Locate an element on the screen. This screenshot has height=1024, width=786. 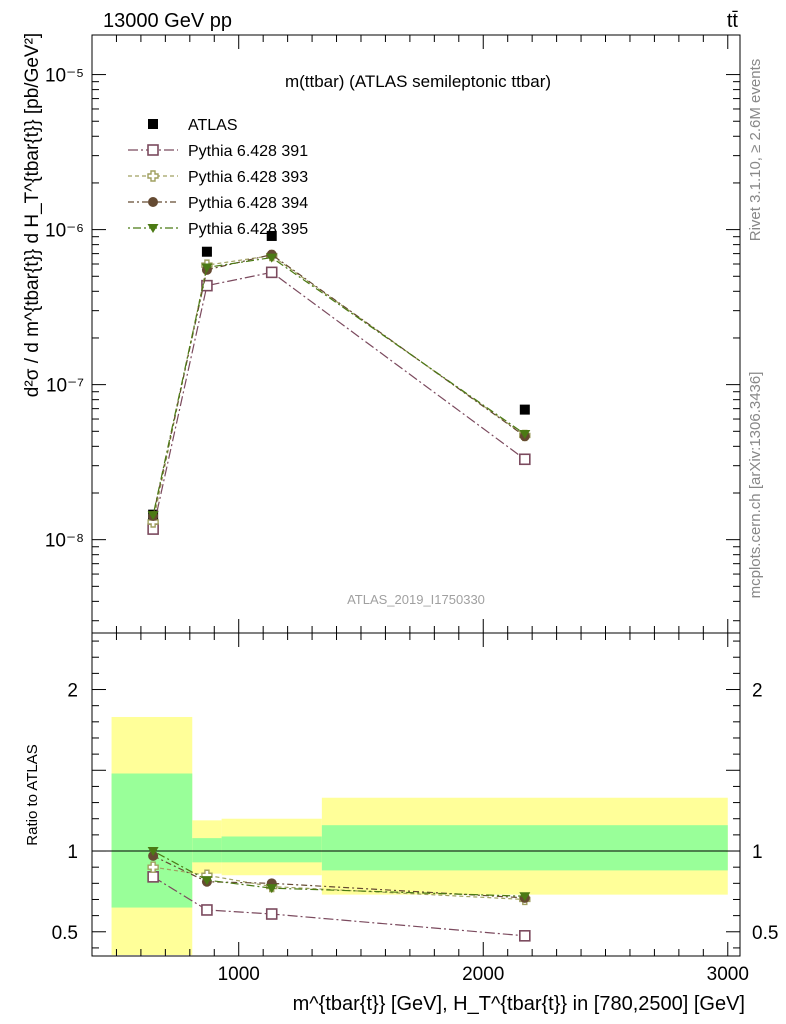
legend-label: ATLAS is located at coordinates (213, 125).